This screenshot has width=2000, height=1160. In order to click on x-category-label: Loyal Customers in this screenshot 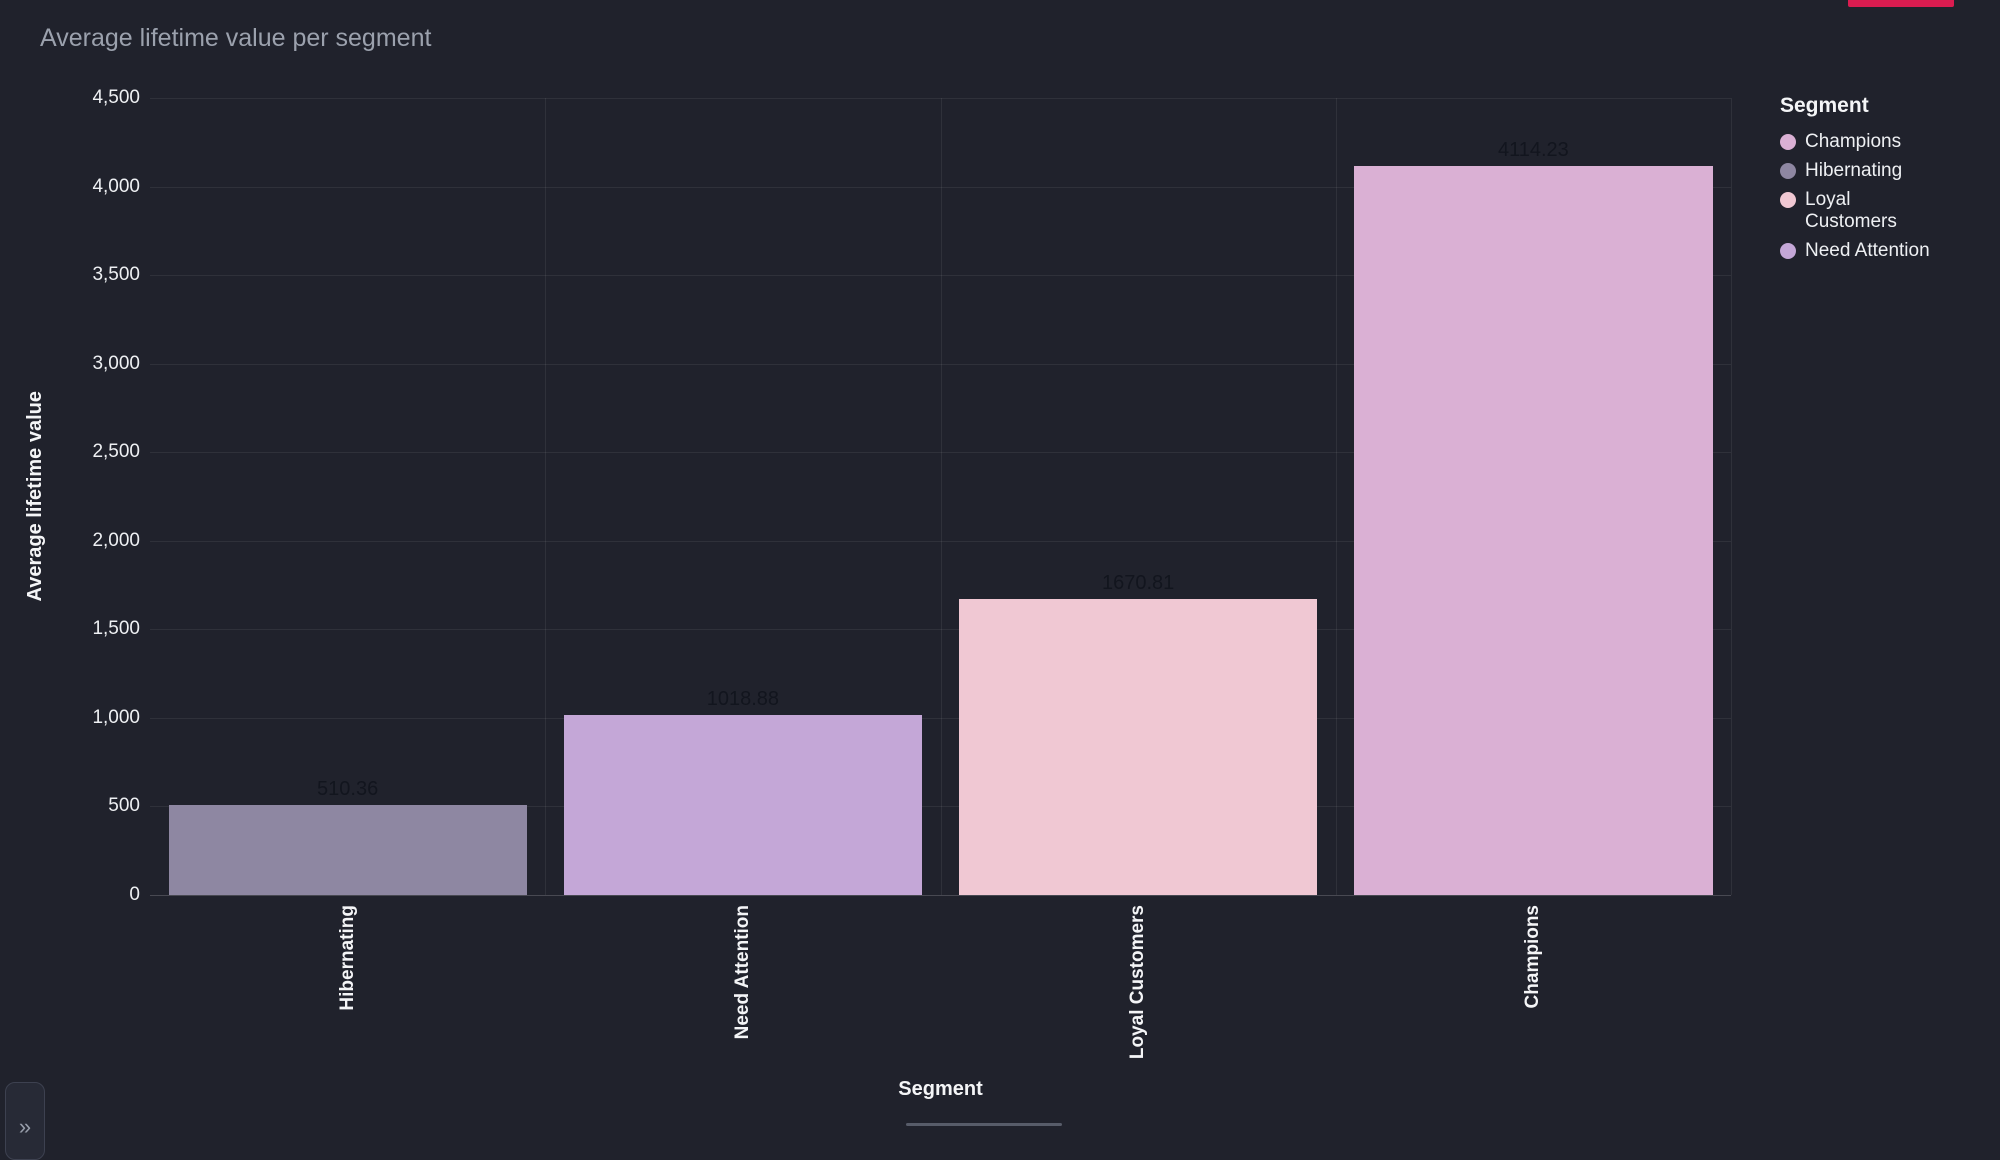, I will do `click(1138, 982)`.